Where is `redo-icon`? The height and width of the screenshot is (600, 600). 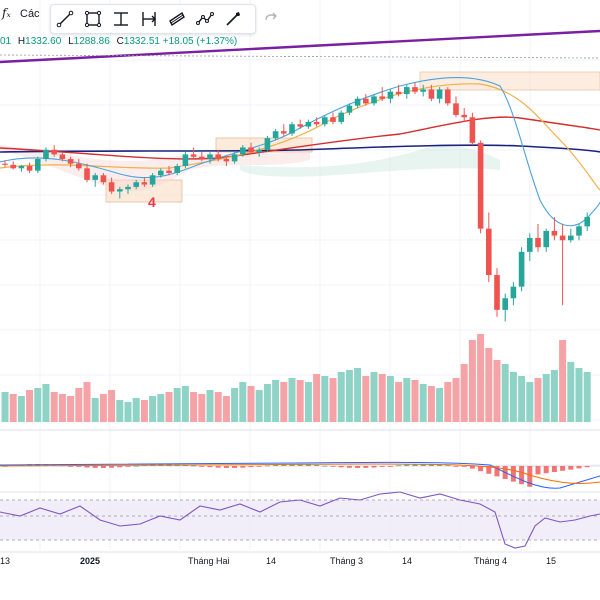 redo-icon is located at coordinates (271, 17).